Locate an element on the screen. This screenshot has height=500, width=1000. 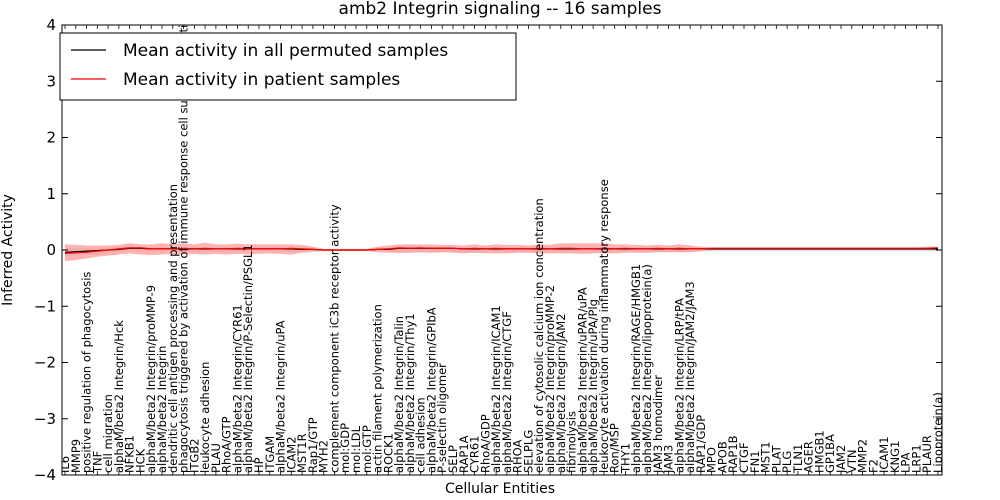
category-label: RhoA/GDP is located at coordinates (485, 443).